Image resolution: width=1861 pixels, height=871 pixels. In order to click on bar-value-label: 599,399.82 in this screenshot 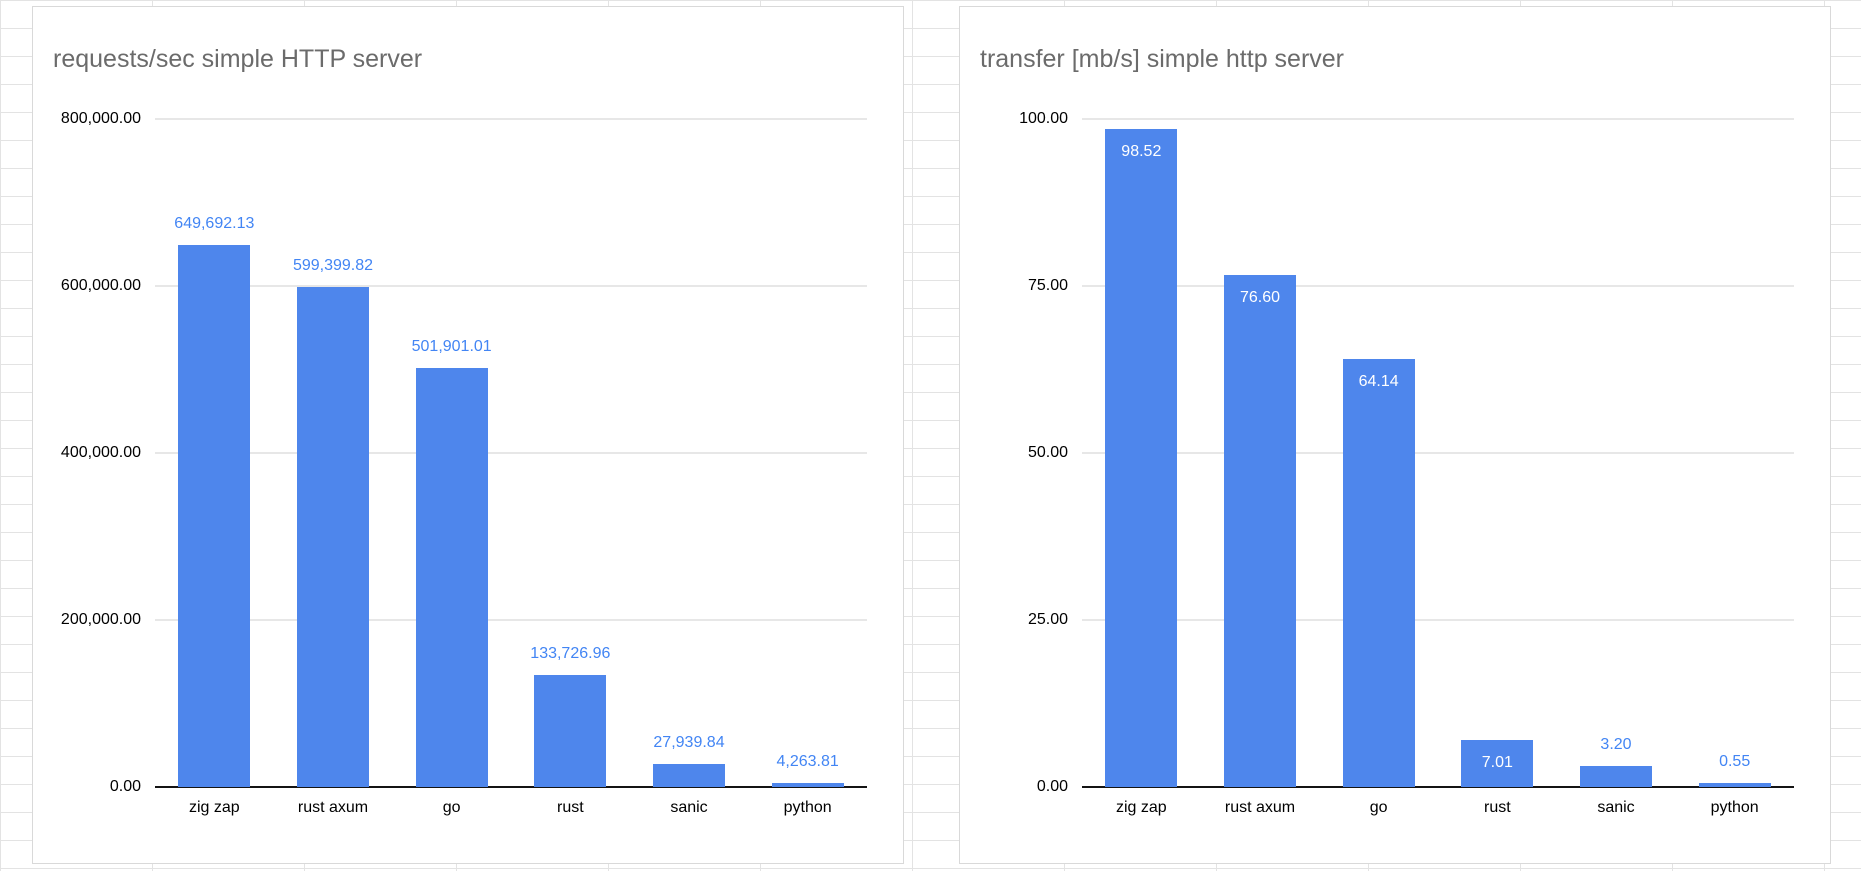, I will do `click(333, 265)`.